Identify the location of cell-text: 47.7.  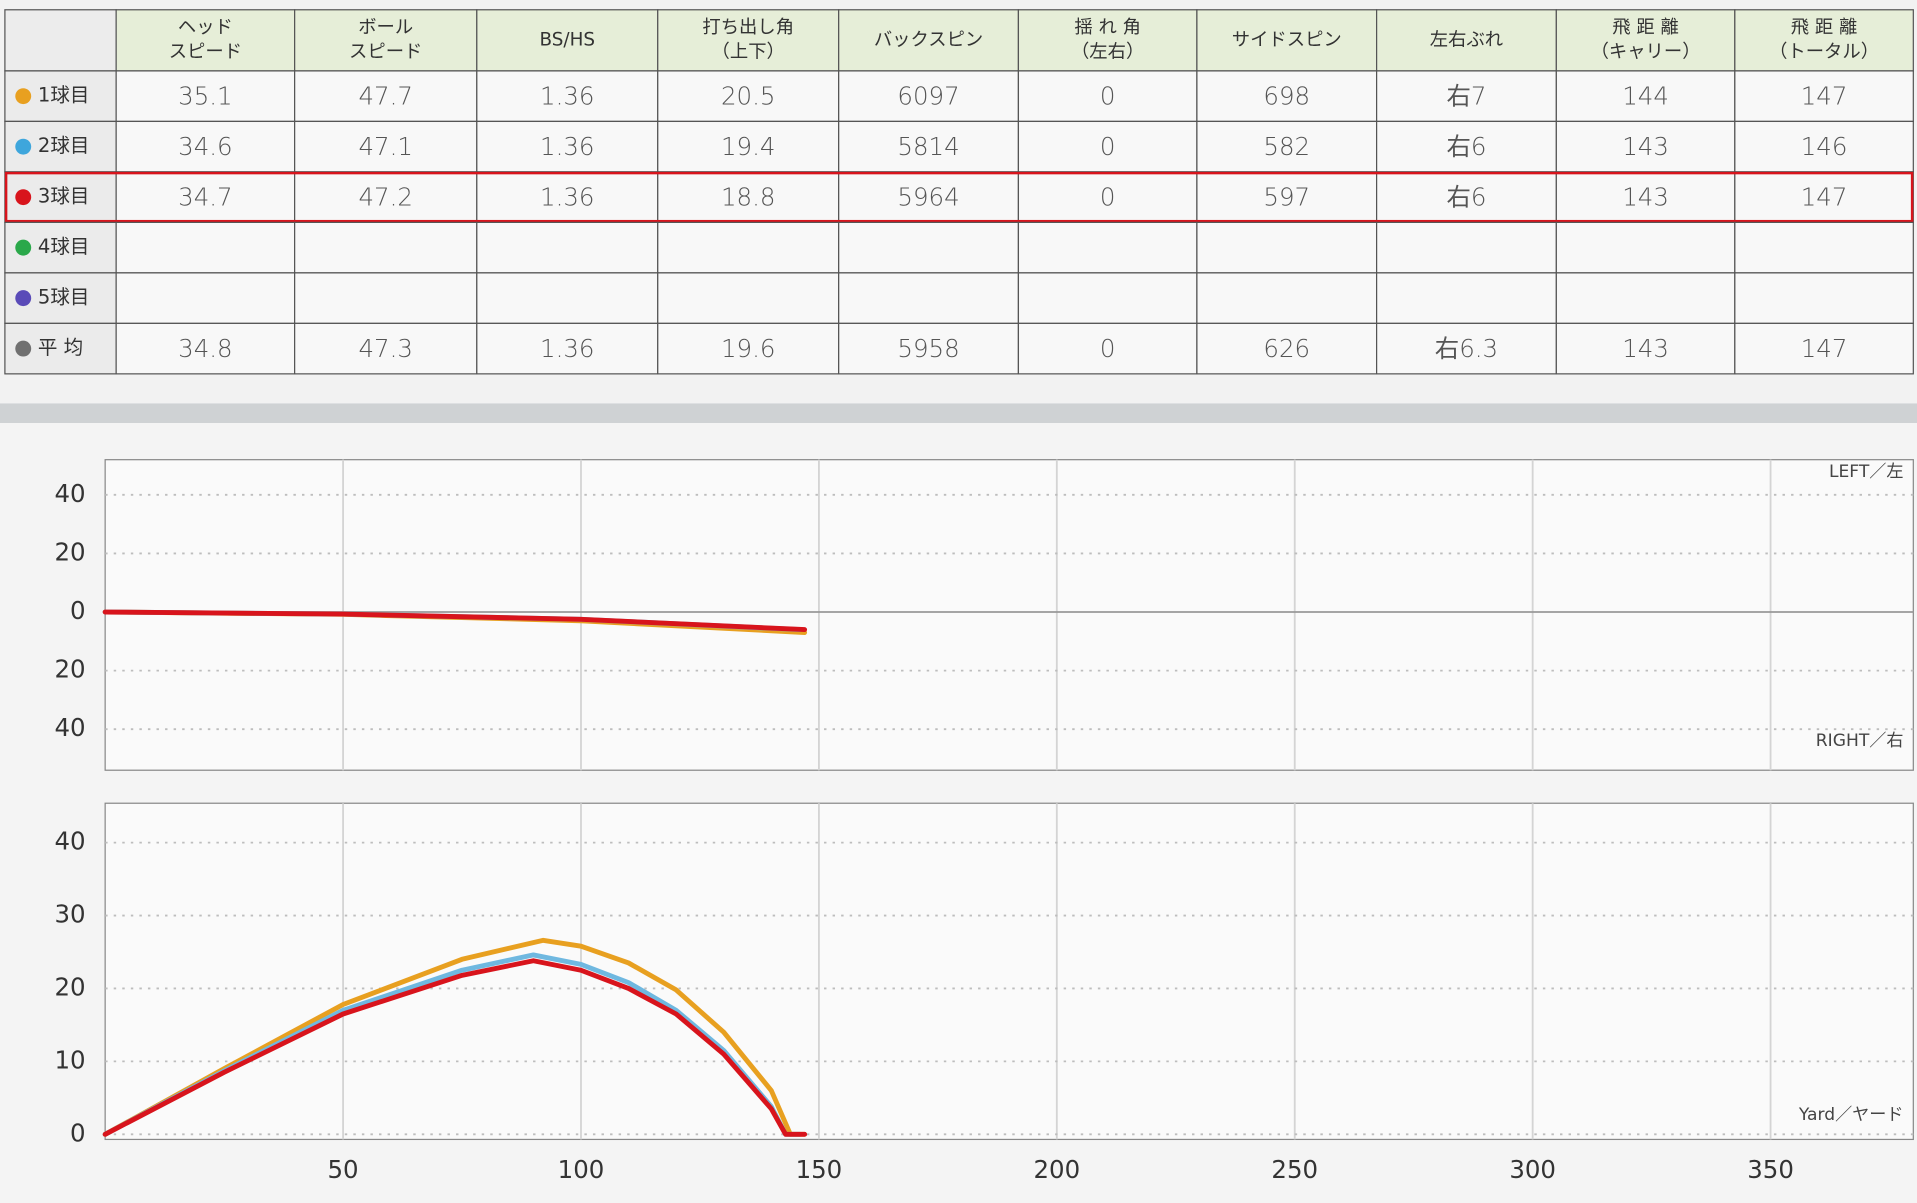
(386, 95).